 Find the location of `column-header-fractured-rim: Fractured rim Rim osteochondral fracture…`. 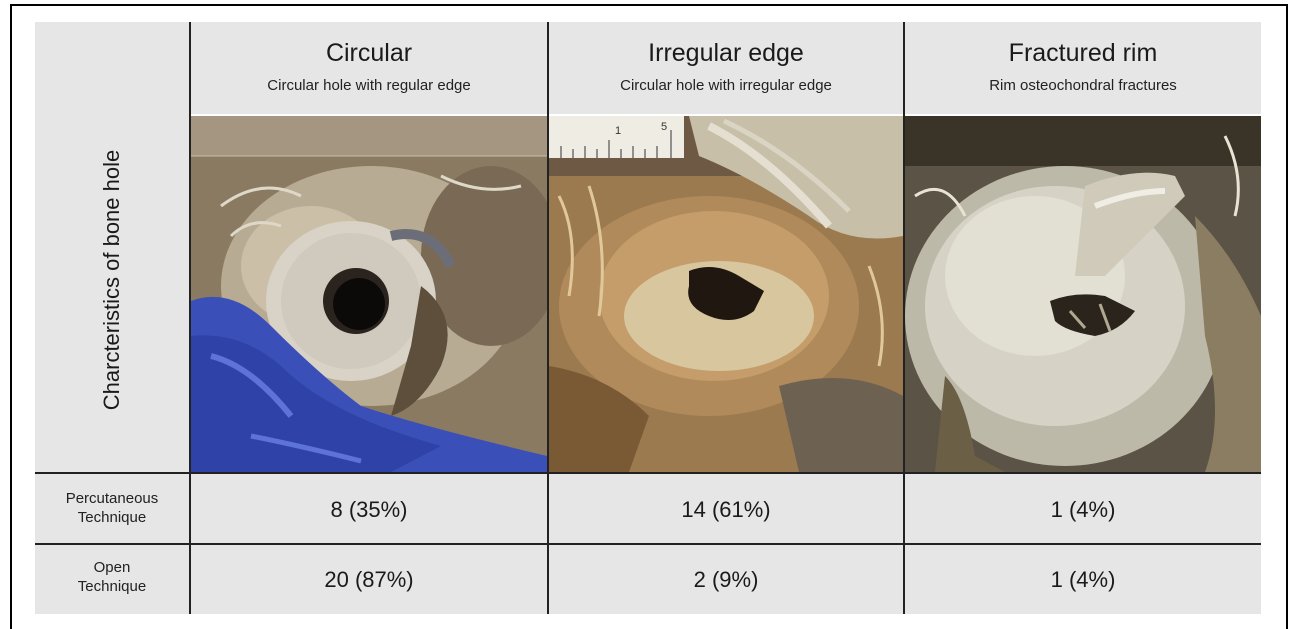

column-header-fractured-rim: Fractured rim Rim osteochondral fracture… is located at coordinates (1083, 68).